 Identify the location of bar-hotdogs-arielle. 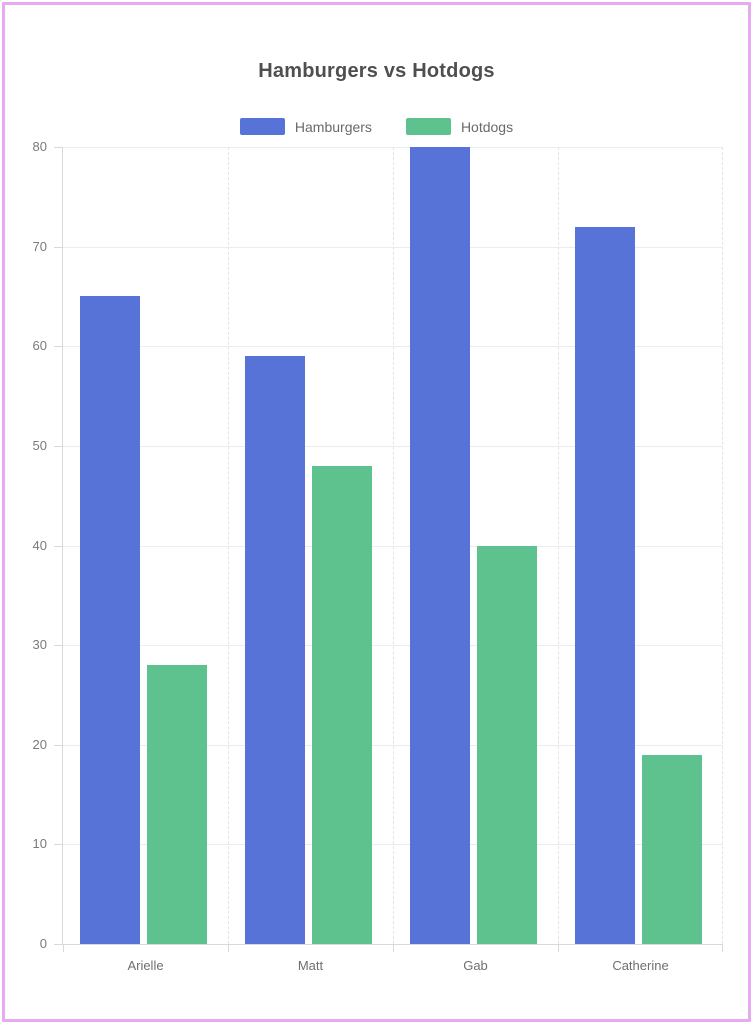
(177, 804).